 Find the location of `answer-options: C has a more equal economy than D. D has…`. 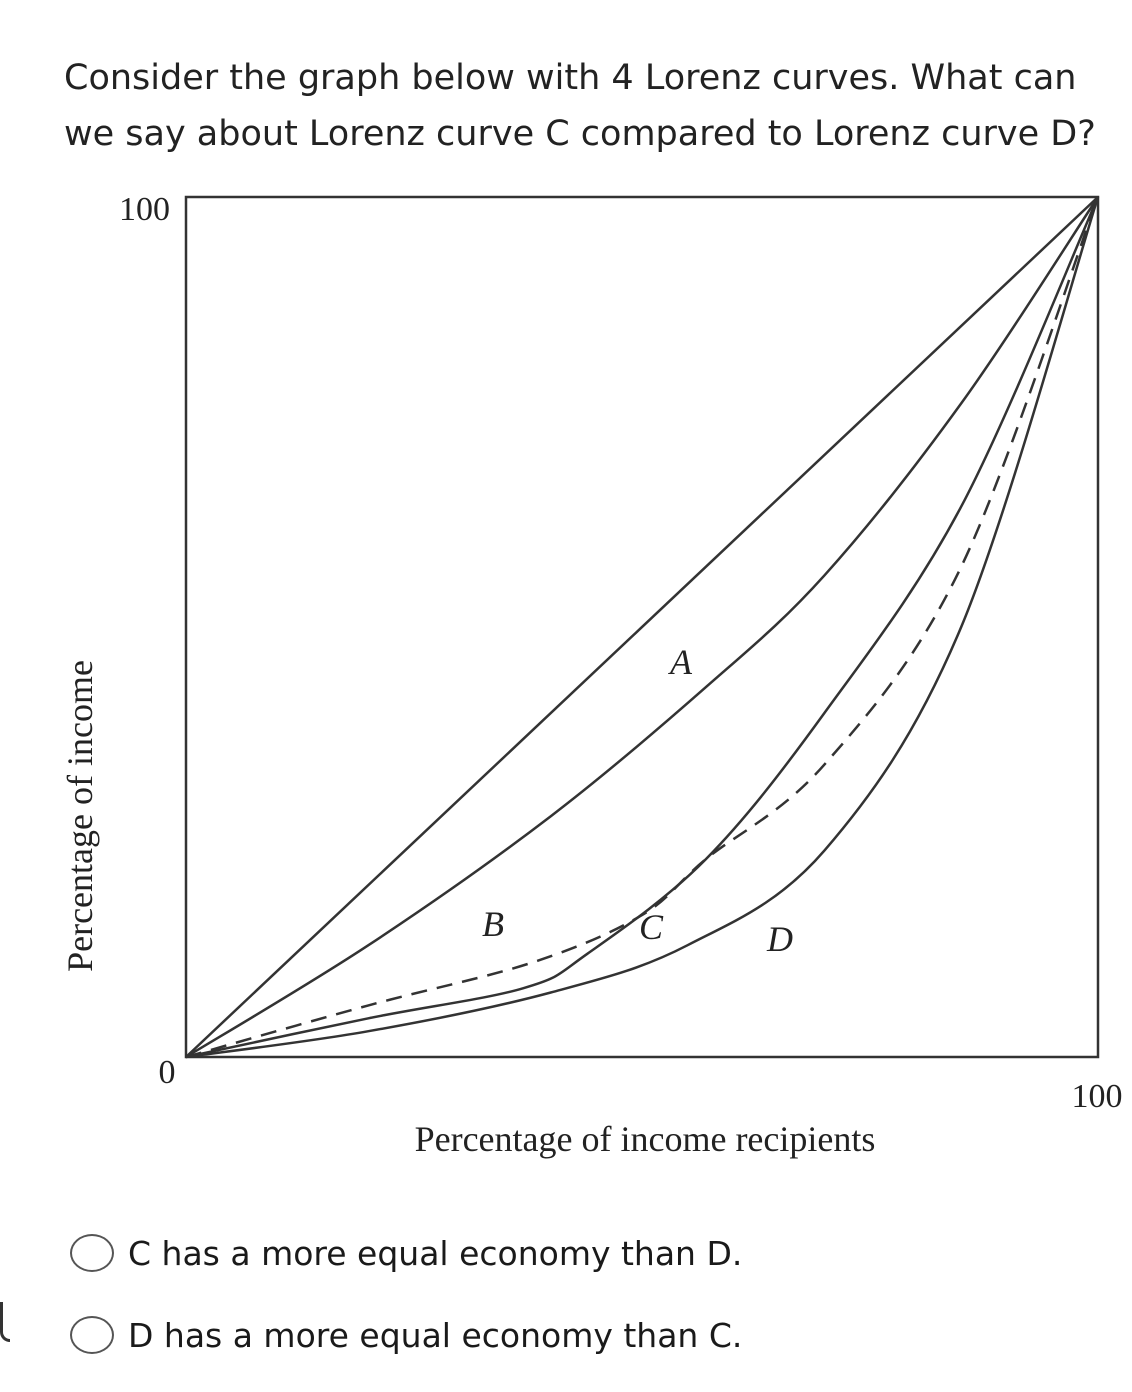

answer-options: C has a more equal economy than D. D has… is located at coordinates (406, 1310).